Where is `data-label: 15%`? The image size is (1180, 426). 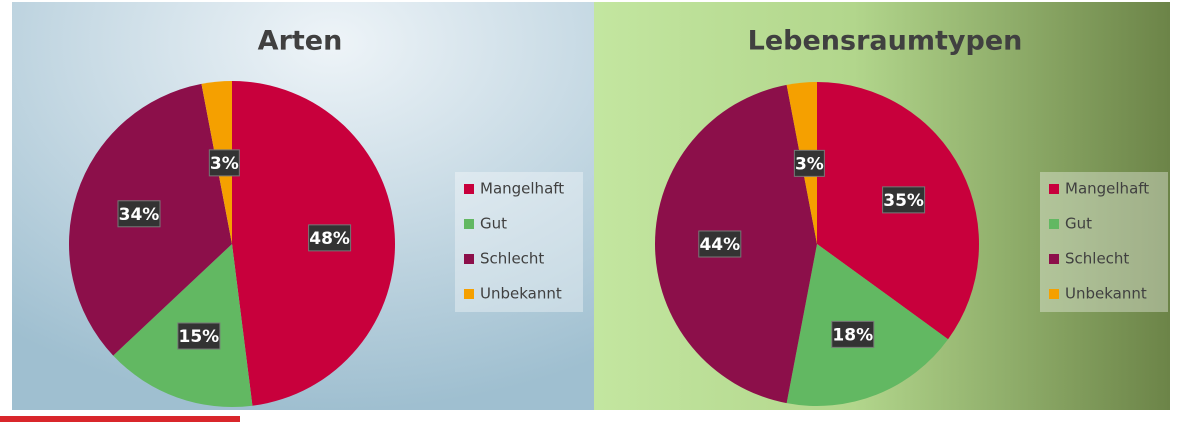 data-label: 15% is located at coordinates (199, 337).